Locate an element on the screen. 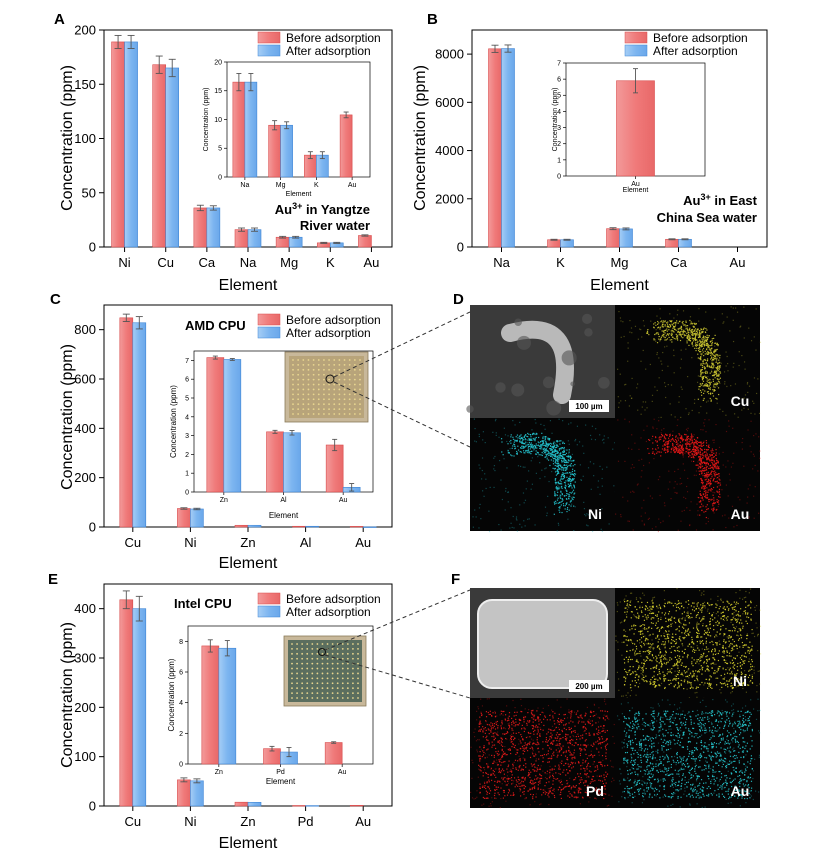  y-tick-label: 300 is located at coordinates (85, 658).